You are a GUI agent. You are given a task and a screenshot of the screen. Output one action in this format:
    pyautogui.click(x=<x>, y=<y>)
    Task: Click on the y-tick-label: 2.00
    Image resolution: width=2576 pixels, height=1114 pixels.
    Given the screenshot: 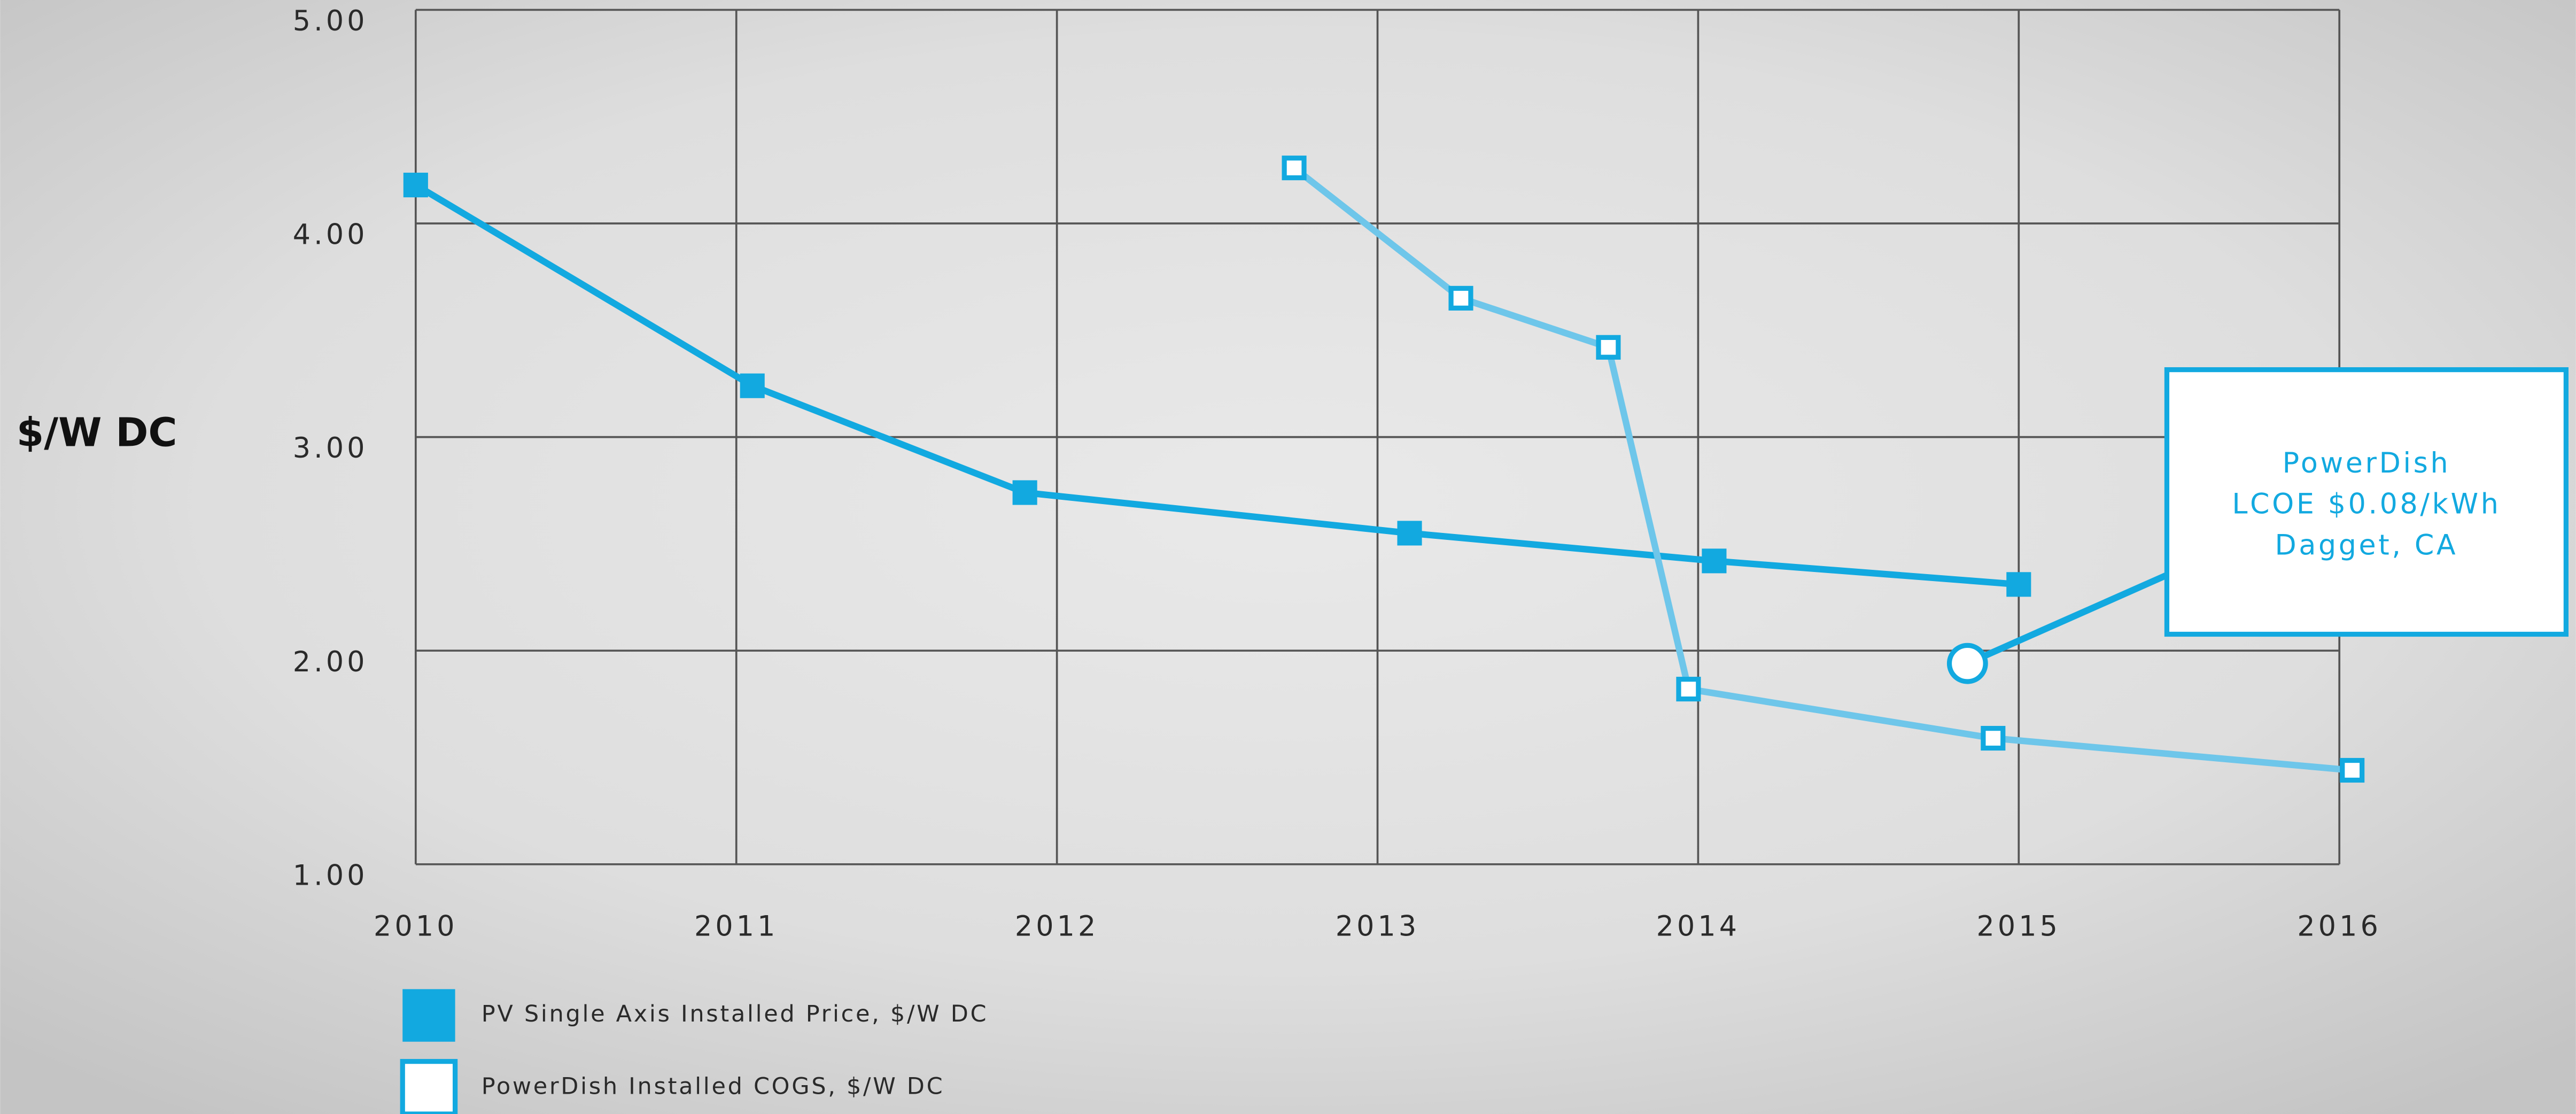 What is the action you would take?
    pyautogui.click(x=330, y=662)
    